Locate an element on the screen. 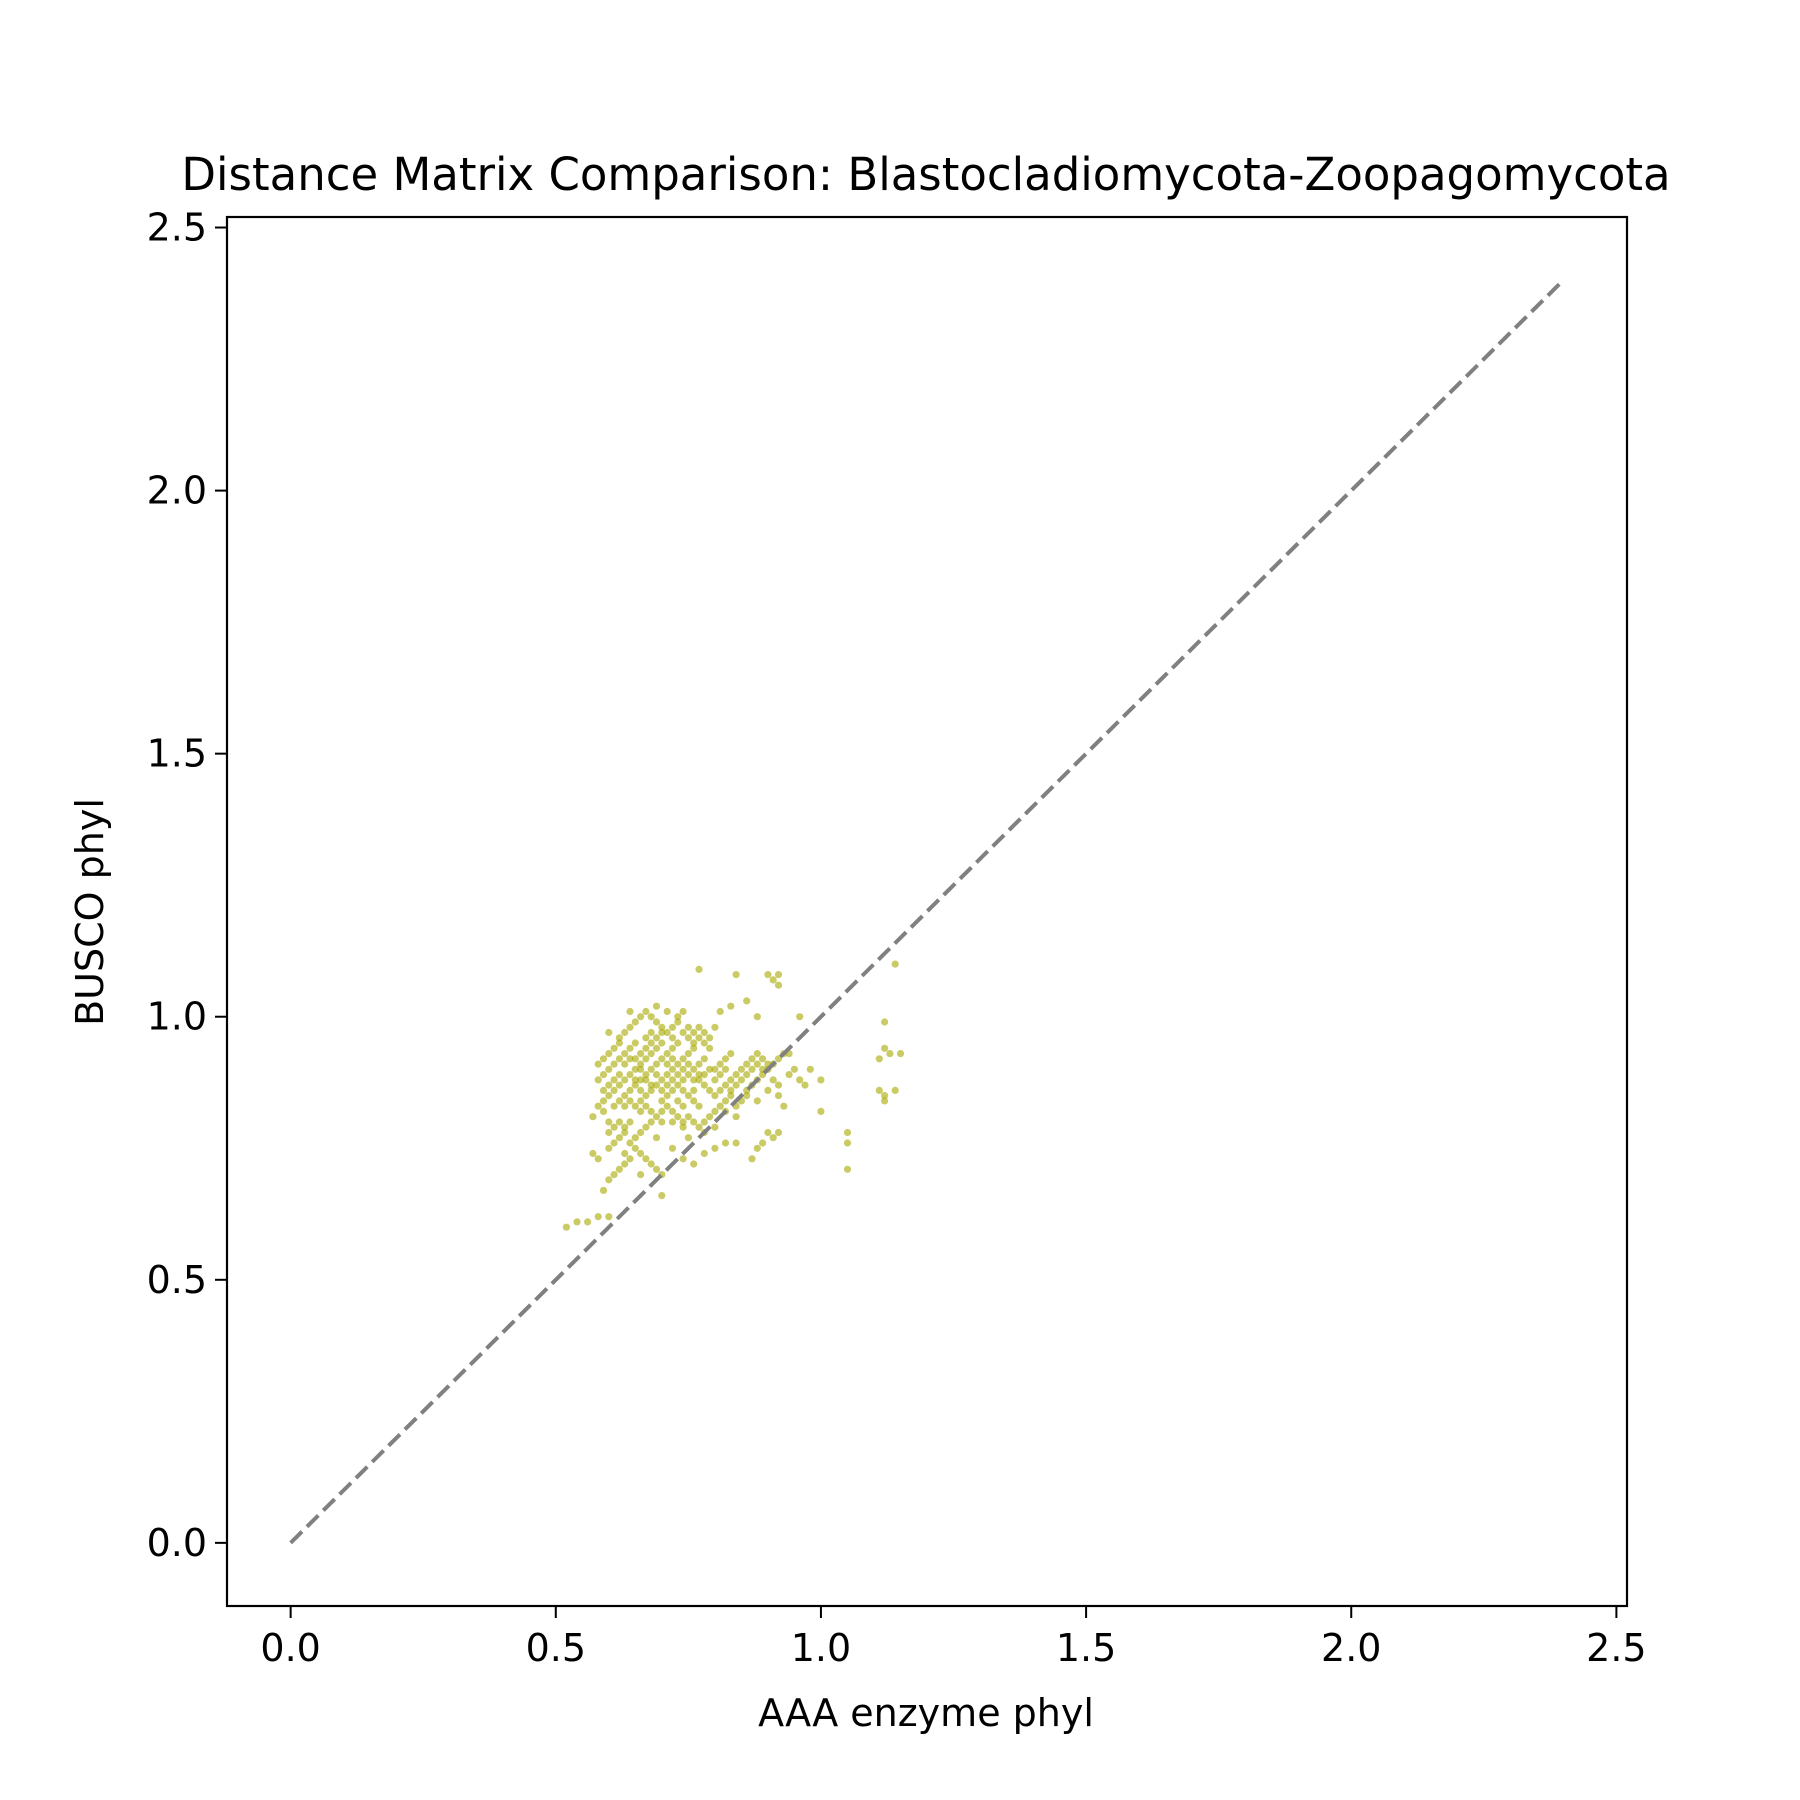  y-tick-label: 2.5 is located at coordinates (177, 228).